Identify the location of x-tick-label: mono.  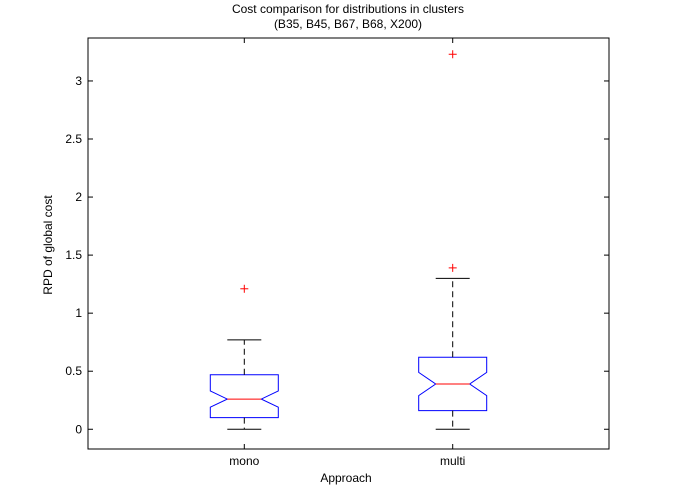
(244, 461).